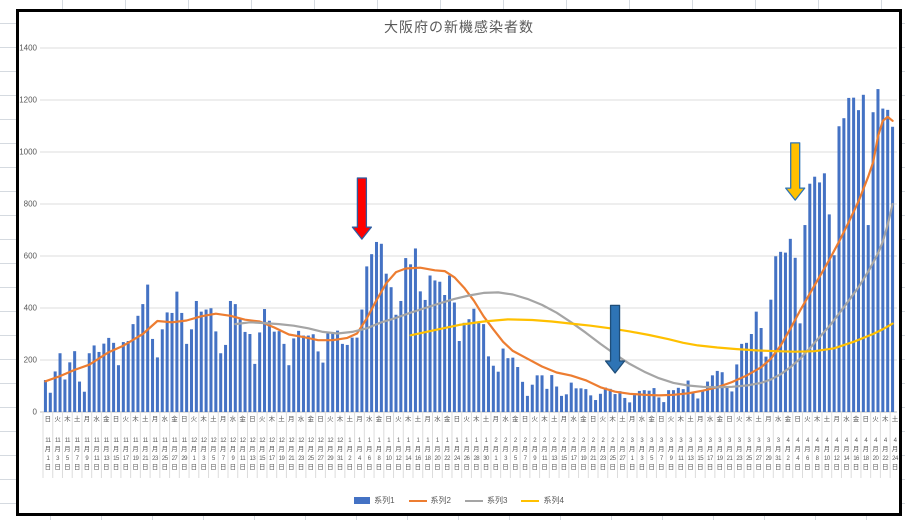 Image resolution: width=905 pixels, height=520 pixels. I want to click on red-arrow, so click(362, 208).